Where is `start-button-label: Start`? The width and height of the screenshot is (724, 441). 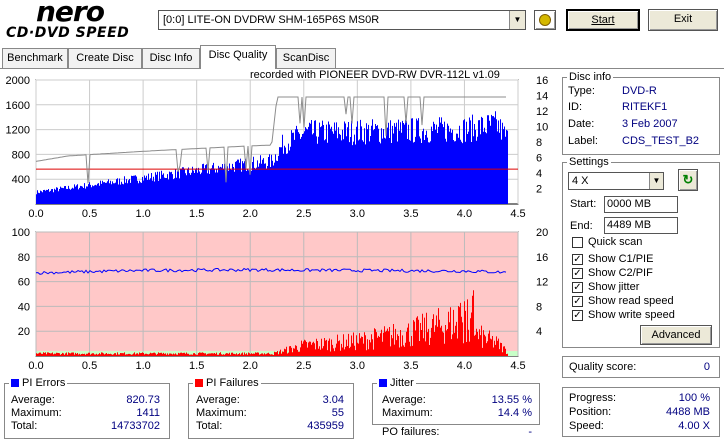 start-button-label: Start is located at coordinates (603, 20).